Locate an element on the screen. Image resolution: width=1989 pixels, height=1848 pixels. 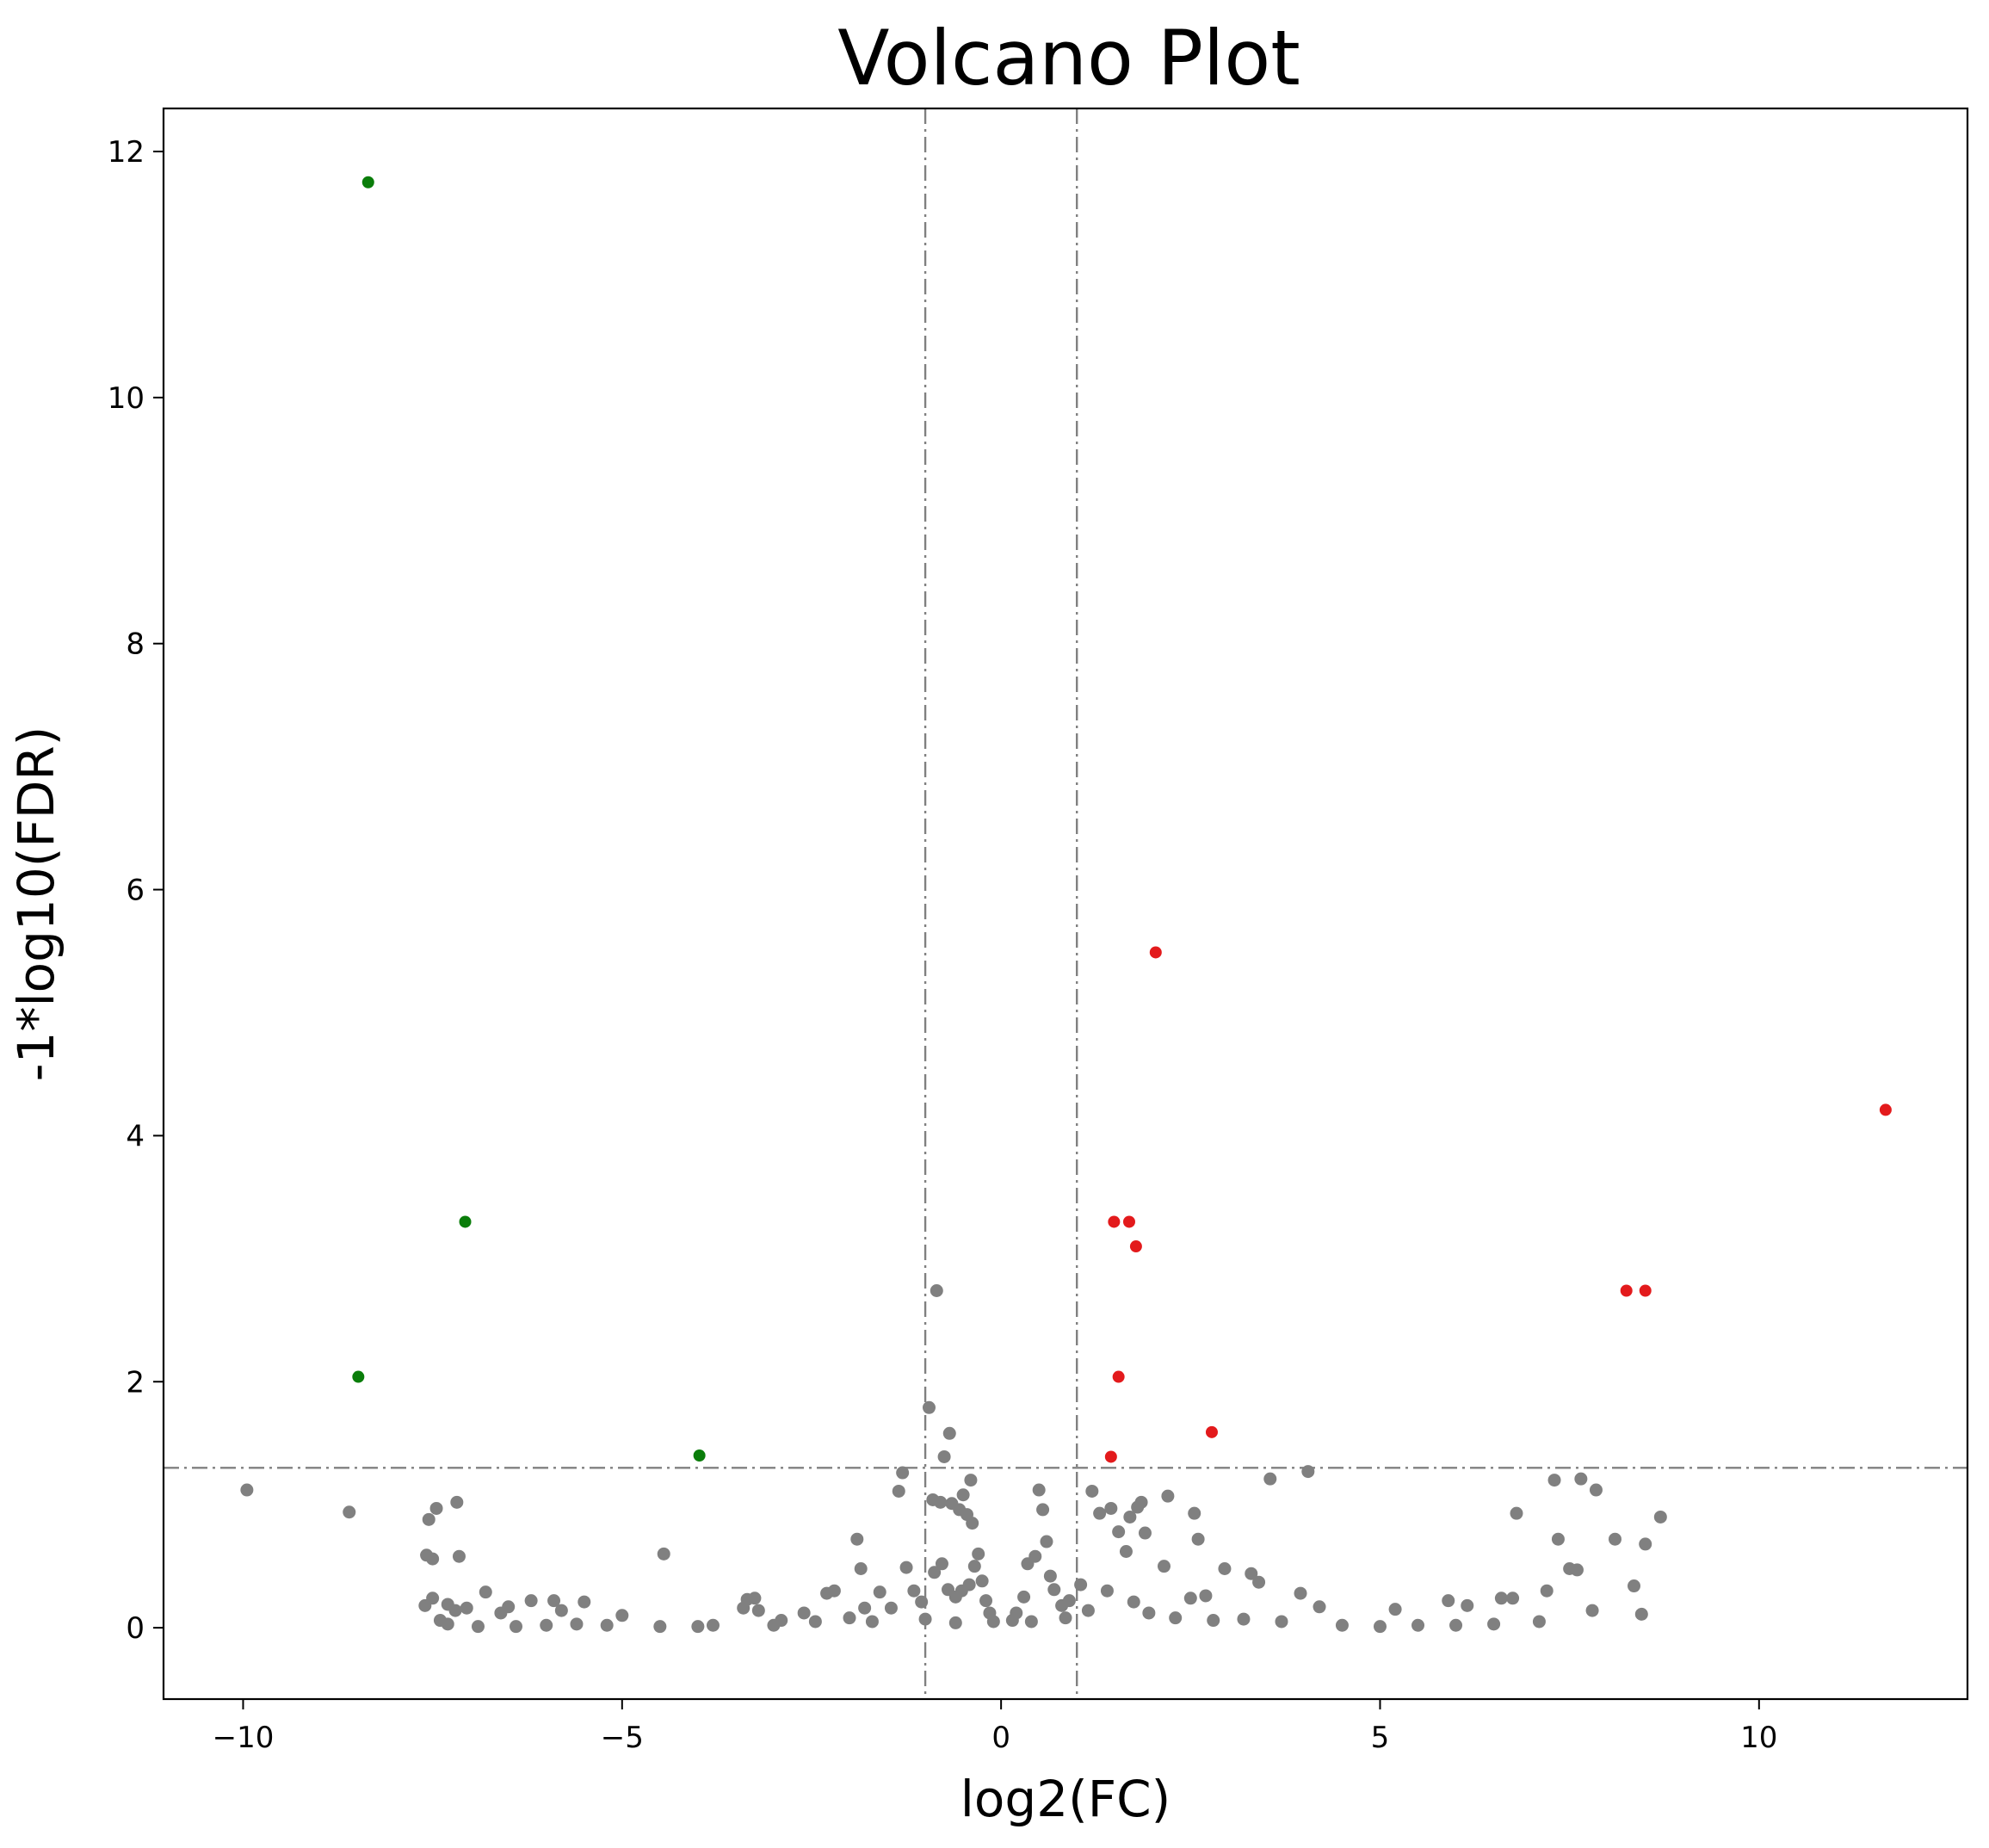
x-axis-label: log2(FC) is located at coordinates (1066, 1799).